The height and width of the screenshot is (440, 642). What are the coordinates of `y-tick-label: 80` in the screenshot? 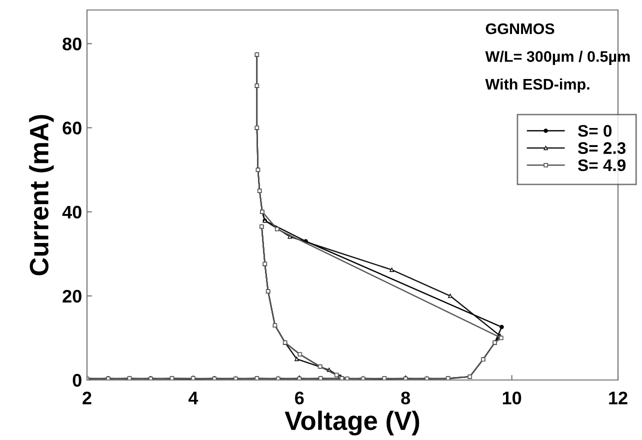 It's located at (72, 44).